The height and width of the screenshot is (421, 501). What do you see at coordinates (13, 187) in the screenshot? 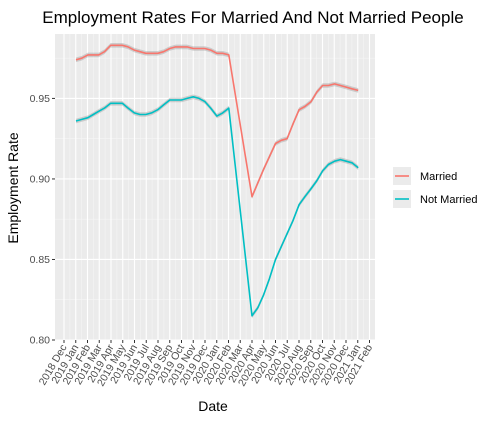
I see `y-axis-title: Employment Rate` at bounding box center [13, 187].